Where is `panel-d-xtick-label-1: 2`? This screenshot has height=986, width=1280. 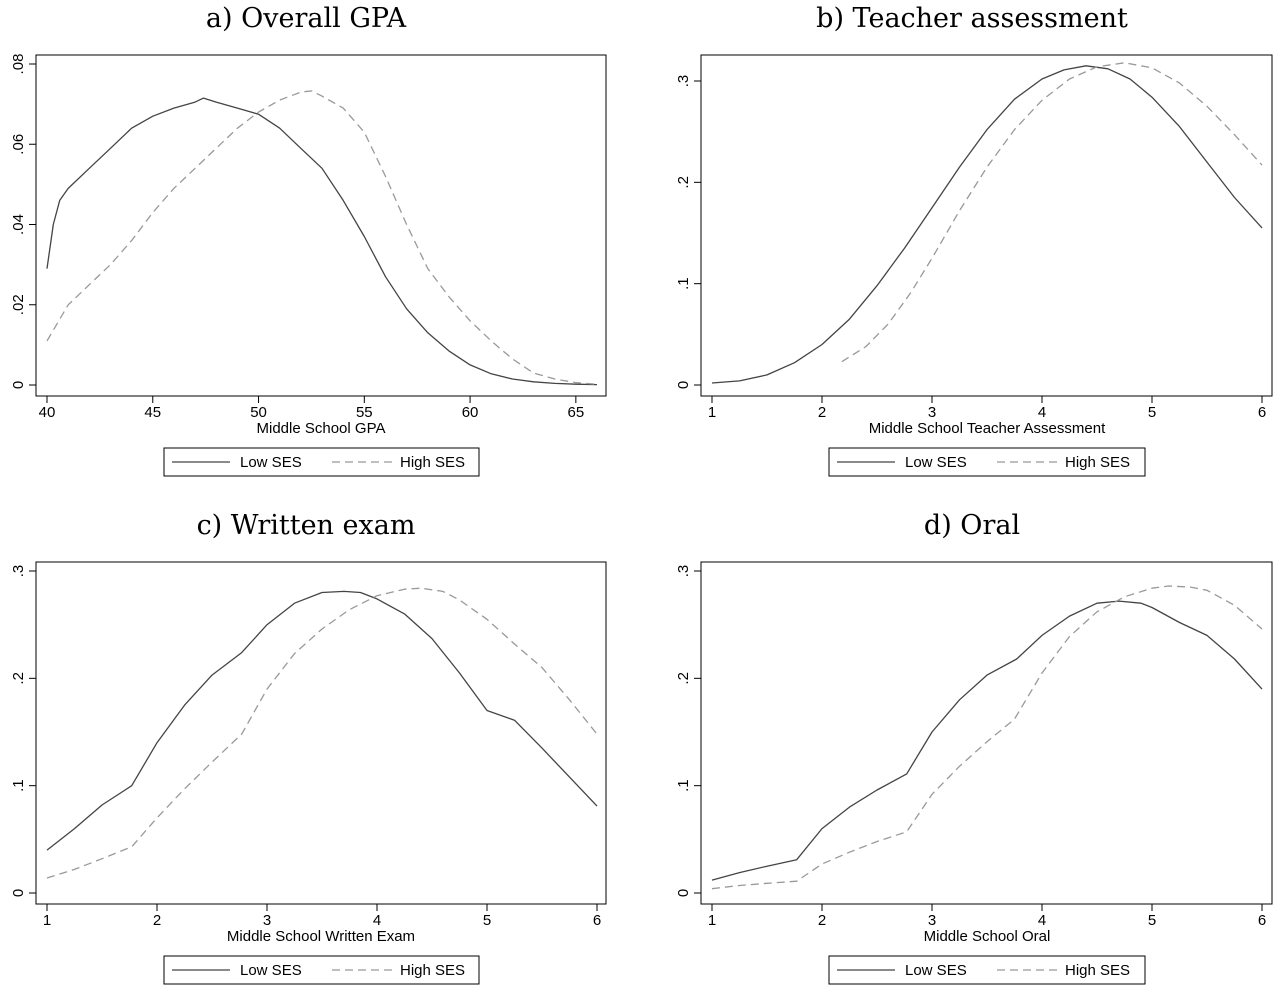
panel-d-xtick-label-1: 2 is located at coordinates (822, 920).